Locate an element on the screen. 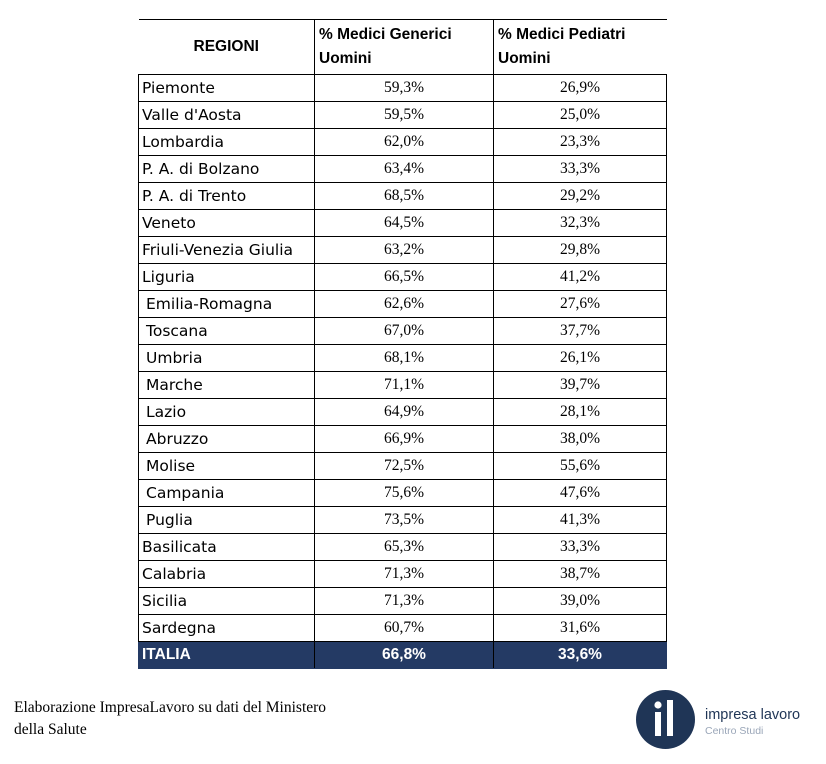 This screenshot has width=826, height=764. header-medici-pediatri: % Medici Pediatri Uomini is located at coordinates (580, 47).